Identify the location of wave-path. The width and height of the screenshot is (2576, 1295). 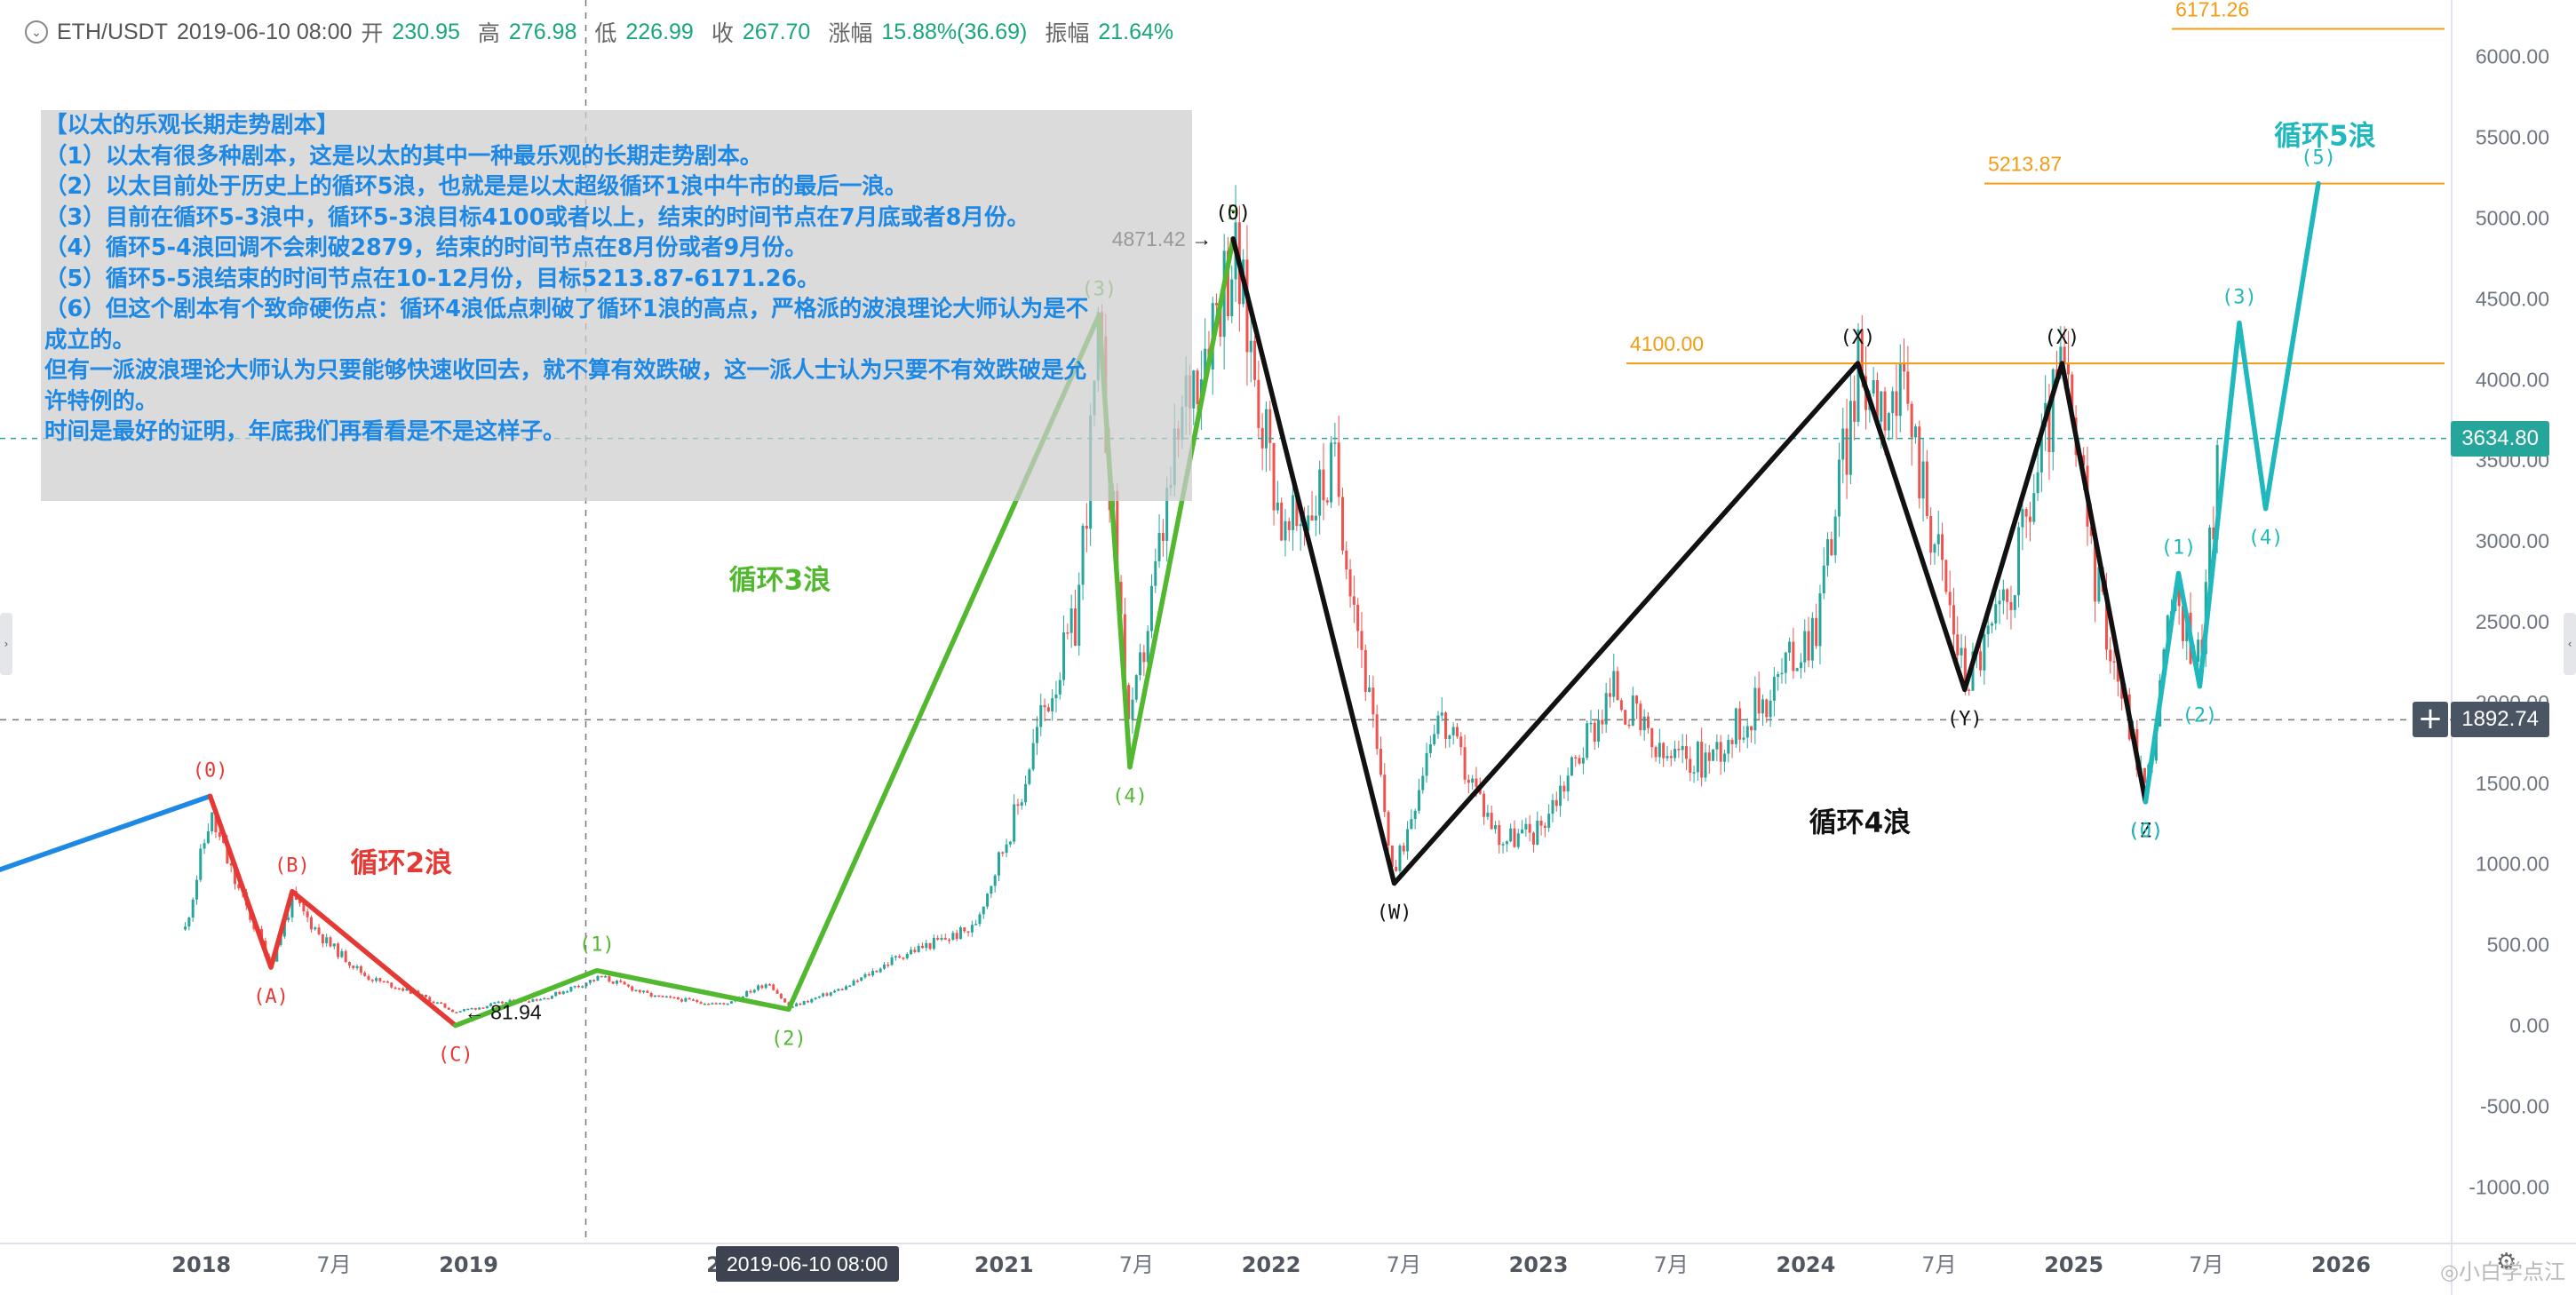
(2232, 492).